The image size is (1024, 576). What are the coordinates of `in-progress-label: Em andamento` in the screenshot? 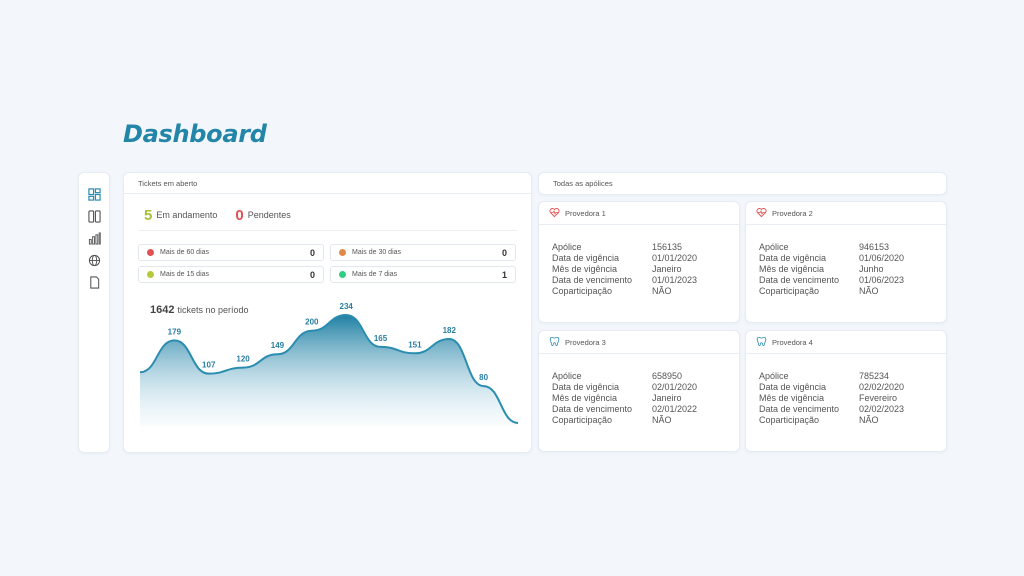 It's located at (187, 215).